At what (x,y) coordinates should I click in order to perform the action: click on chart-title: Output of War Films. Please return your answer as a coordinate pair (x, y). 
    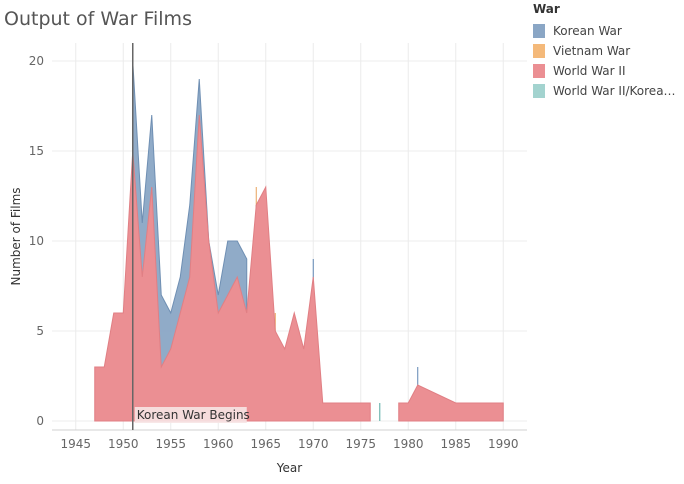
    Looking at the image, I should click on (98, 19).